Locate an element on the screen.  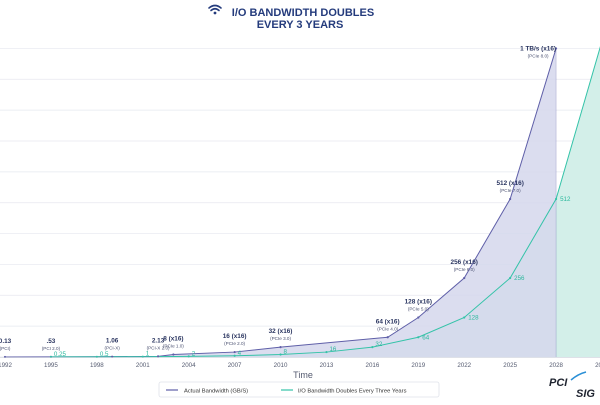
actual-data-label: 2.13 is located at coordinates (158, 340).